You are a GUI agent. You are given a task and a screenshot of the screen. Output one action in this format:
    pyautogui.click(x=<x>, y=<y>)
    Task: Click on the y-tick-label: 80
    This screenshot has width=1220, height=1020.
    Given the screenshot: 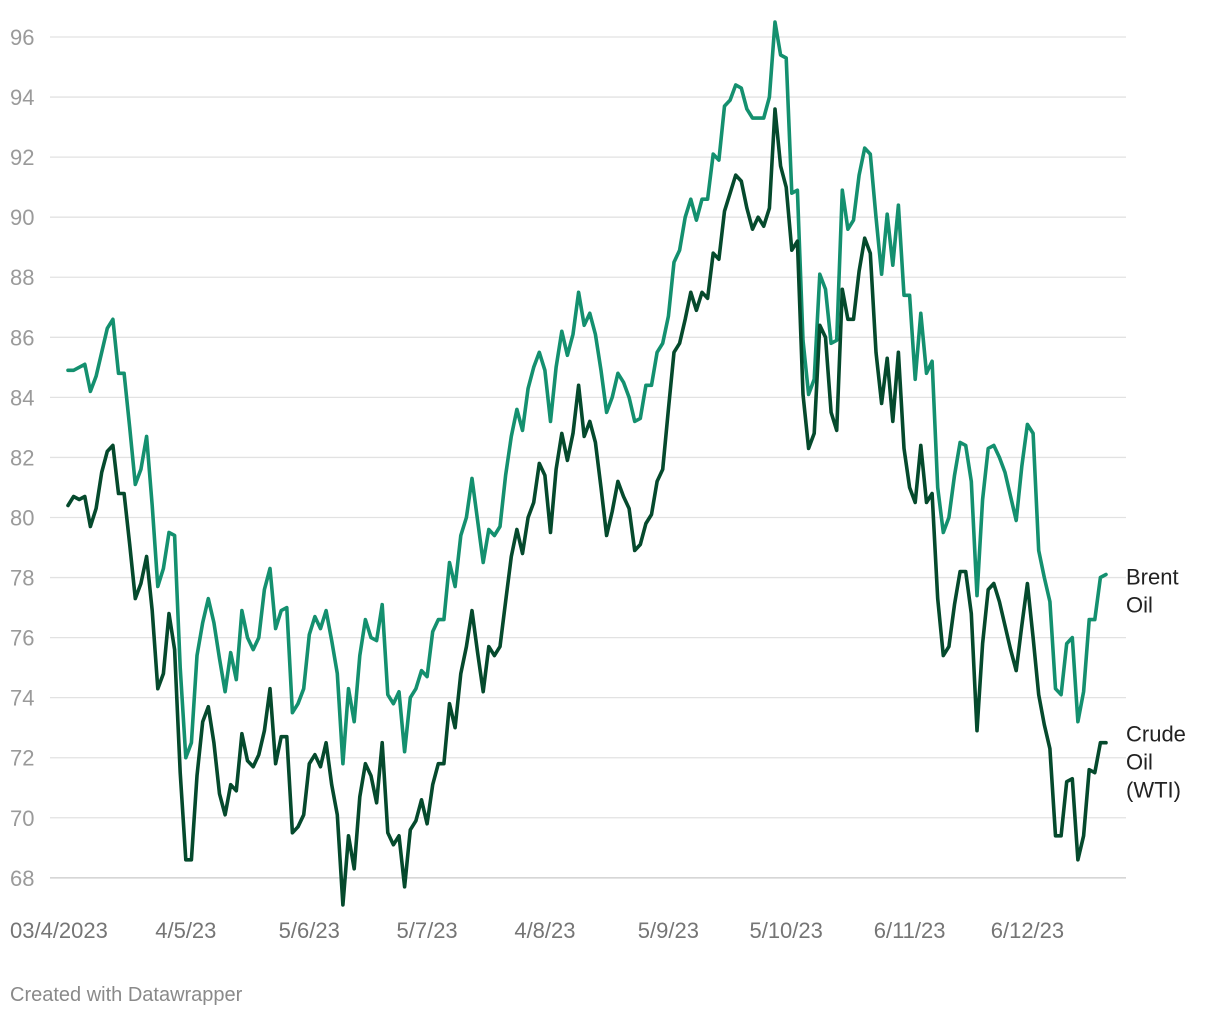 What is the action you would take?
    pyautogui.click(x=22, y=517)
    